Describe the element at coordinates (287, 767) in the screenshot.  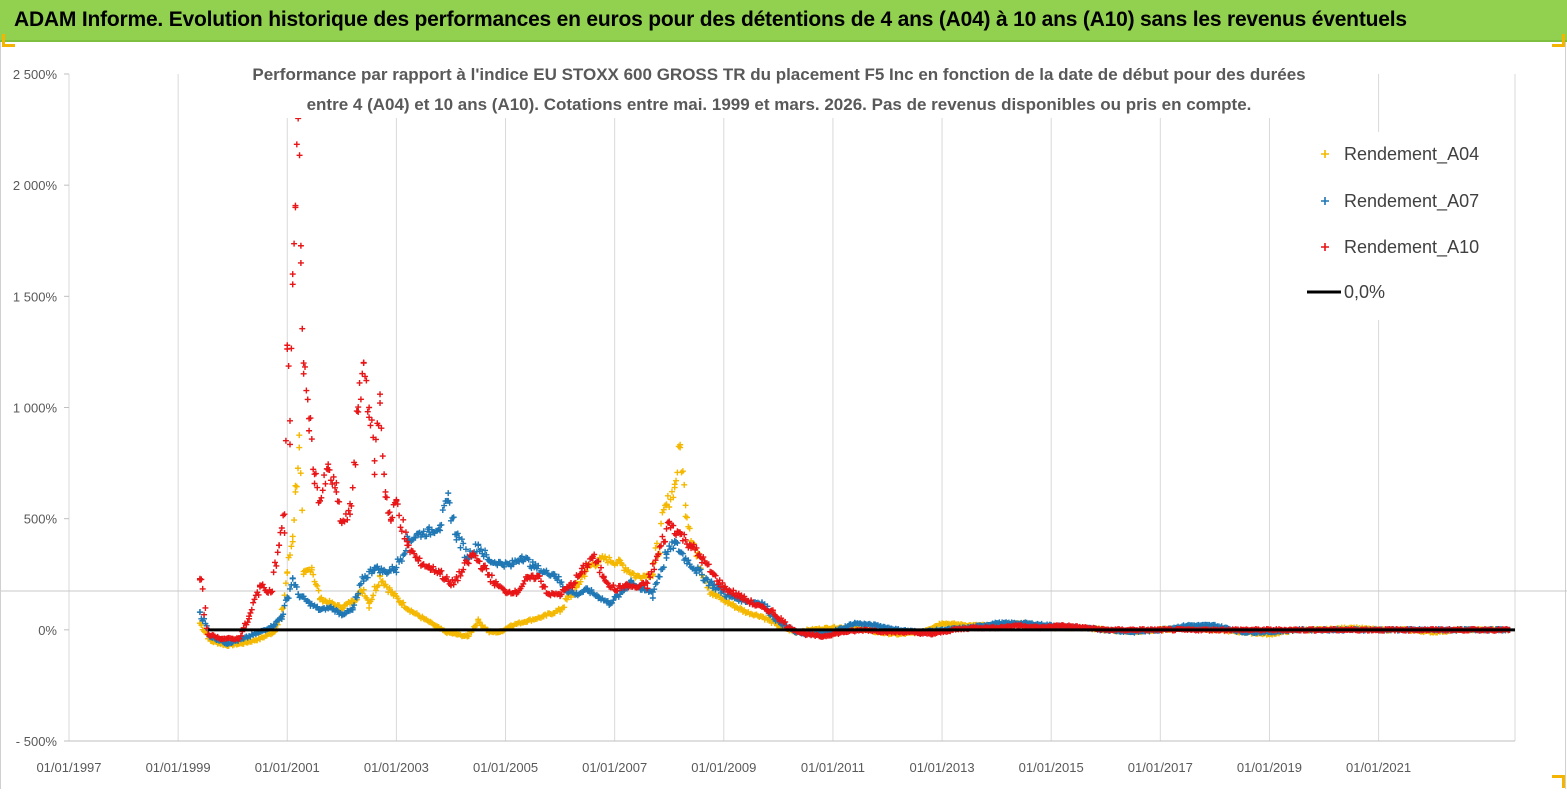
I see `x-tick-label: 01/01/2001` at that location.